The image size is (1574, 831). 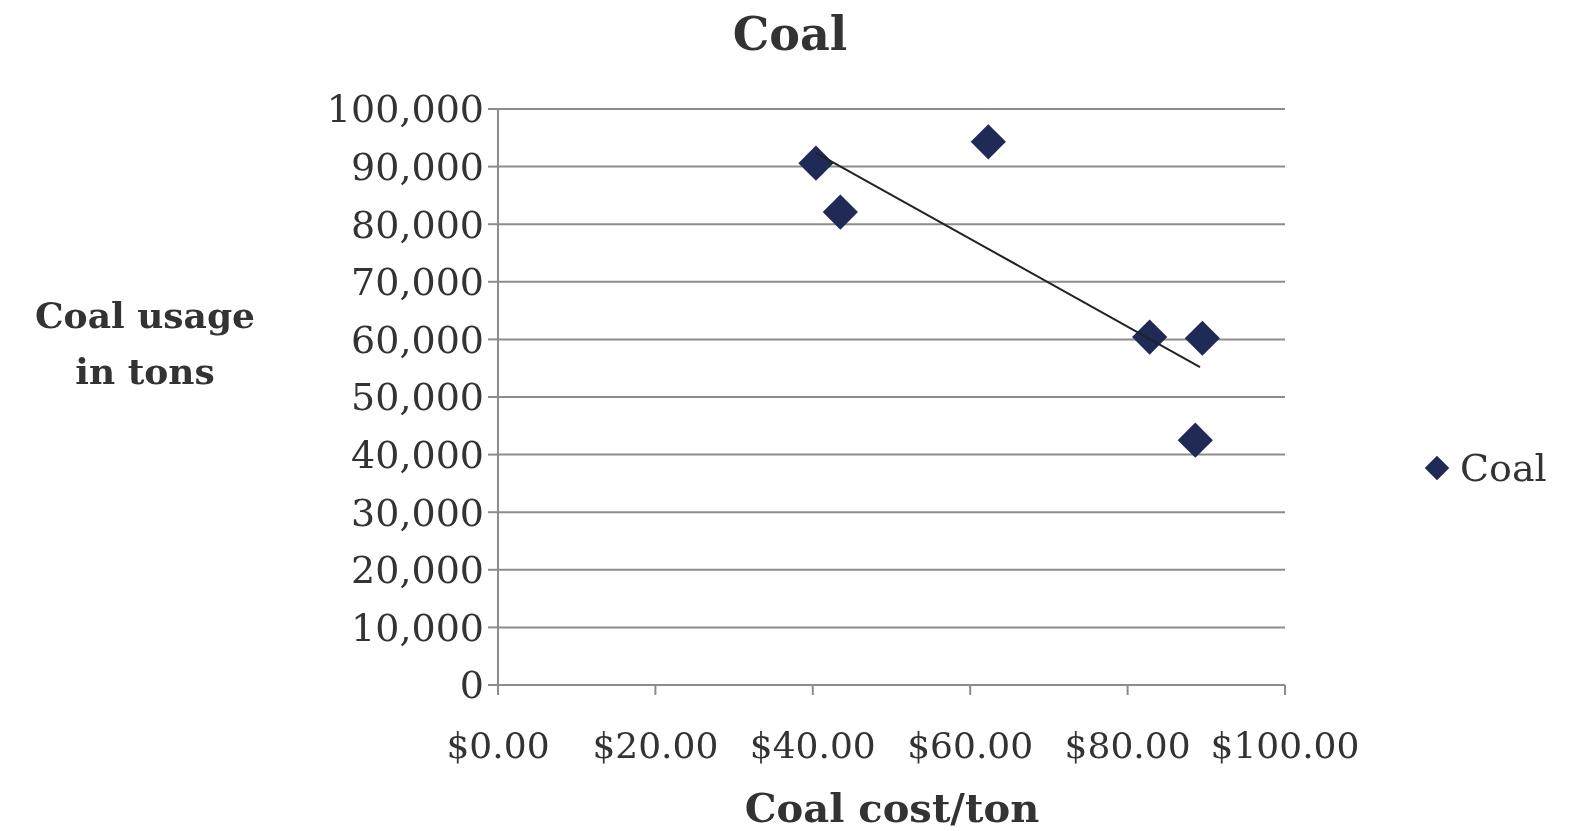 I want to click on y-tick-label: 30,000, so click(x=417, y=512).